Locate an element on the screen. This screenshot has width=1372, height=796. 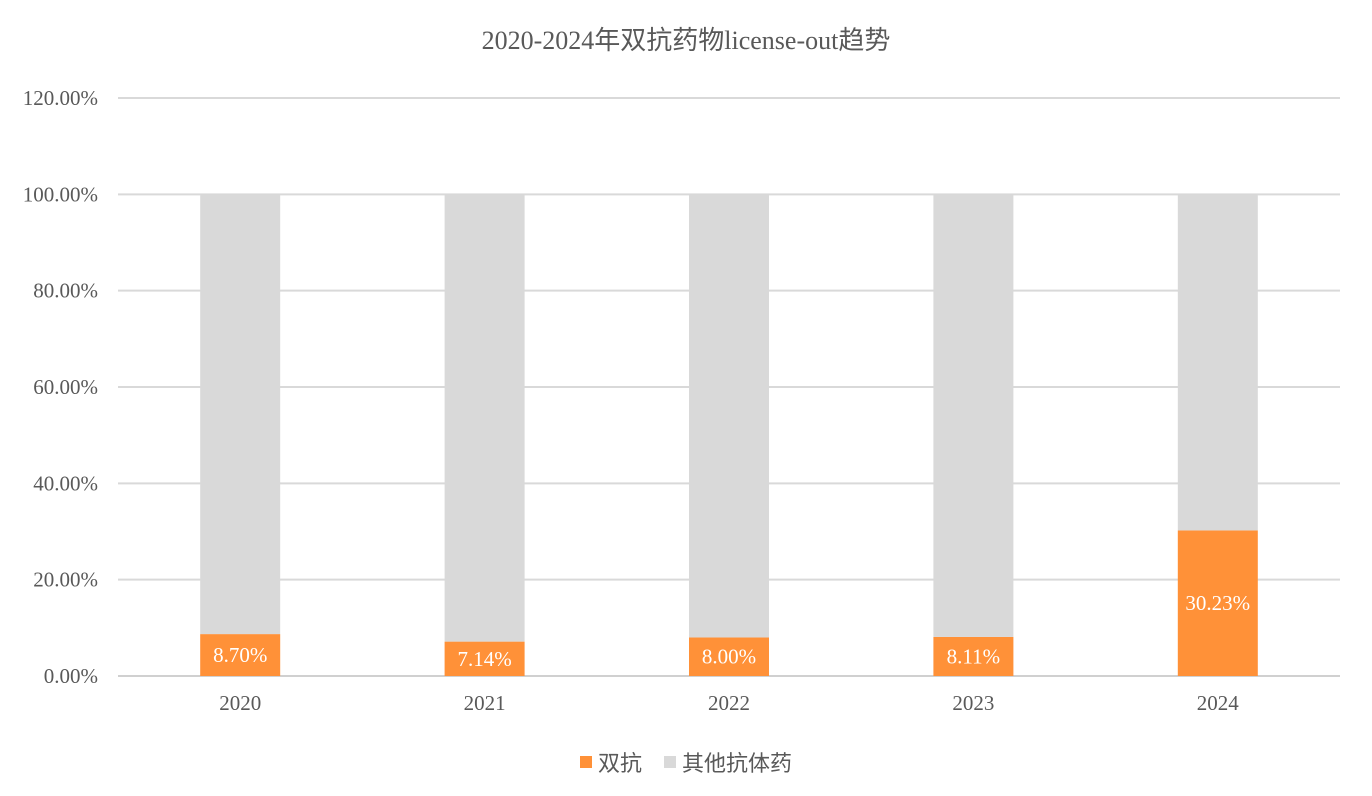
data-label: 30.23% is located at coordinates (1217, 603).